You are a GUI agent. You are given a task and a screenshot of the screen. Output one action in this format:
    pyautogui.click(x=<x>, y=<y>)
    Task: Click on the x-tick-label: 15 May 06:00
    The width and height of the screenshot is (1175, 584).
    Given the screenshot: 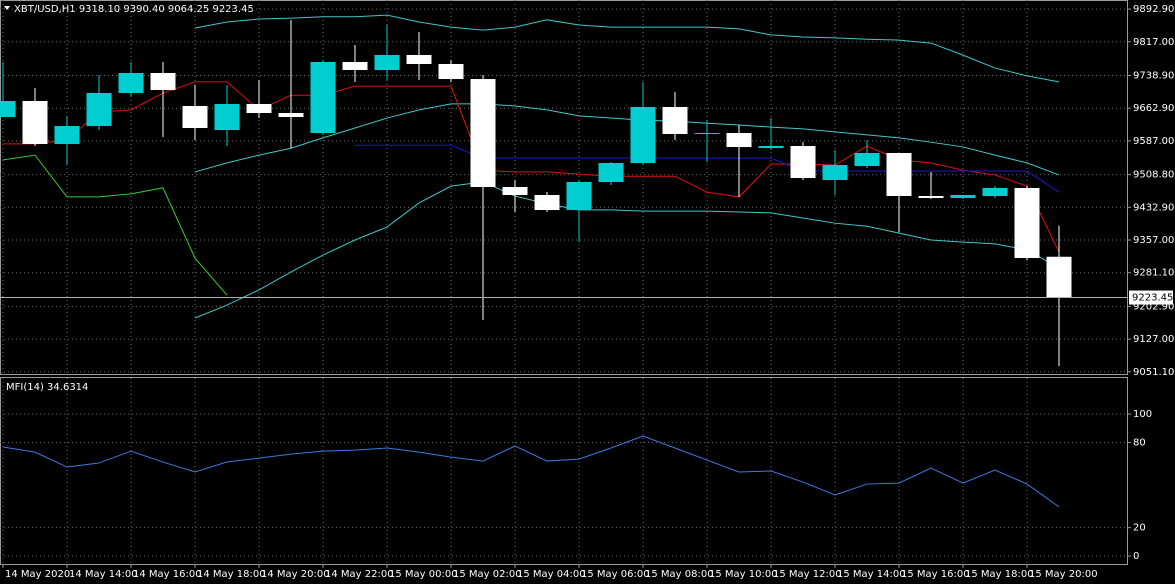 What is the action you would take?
    pyautogui.click(x=615, y=574)
    